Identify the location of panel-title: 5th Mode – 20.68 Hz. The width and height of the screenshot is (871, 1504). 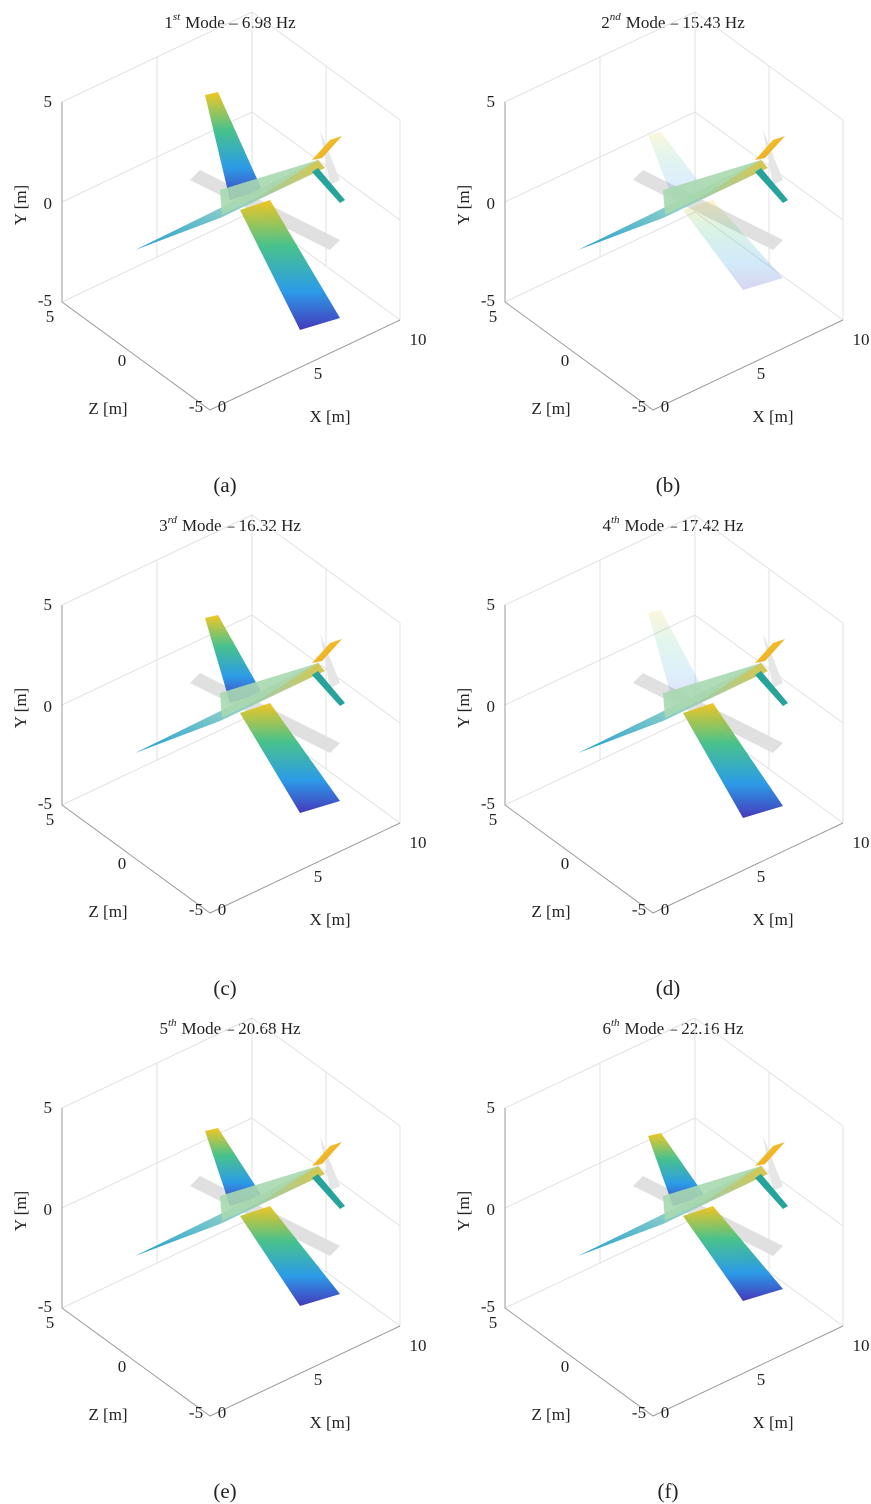
(230, 1027).